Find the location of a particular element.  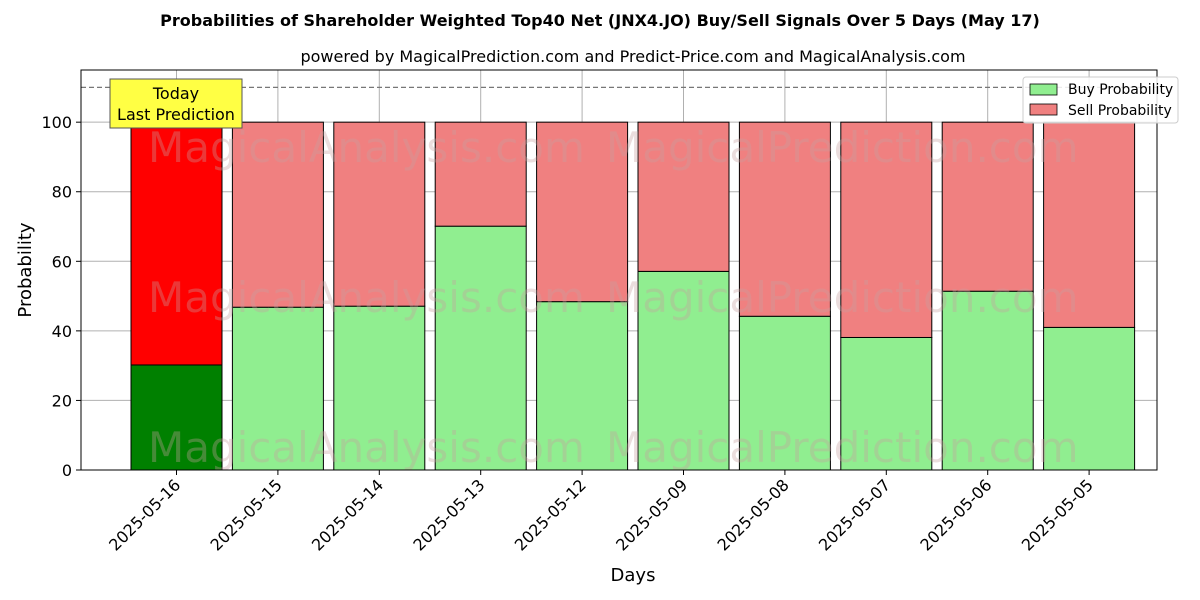

annotation-line2: Last Prediction is located at coordinates (176, 114).